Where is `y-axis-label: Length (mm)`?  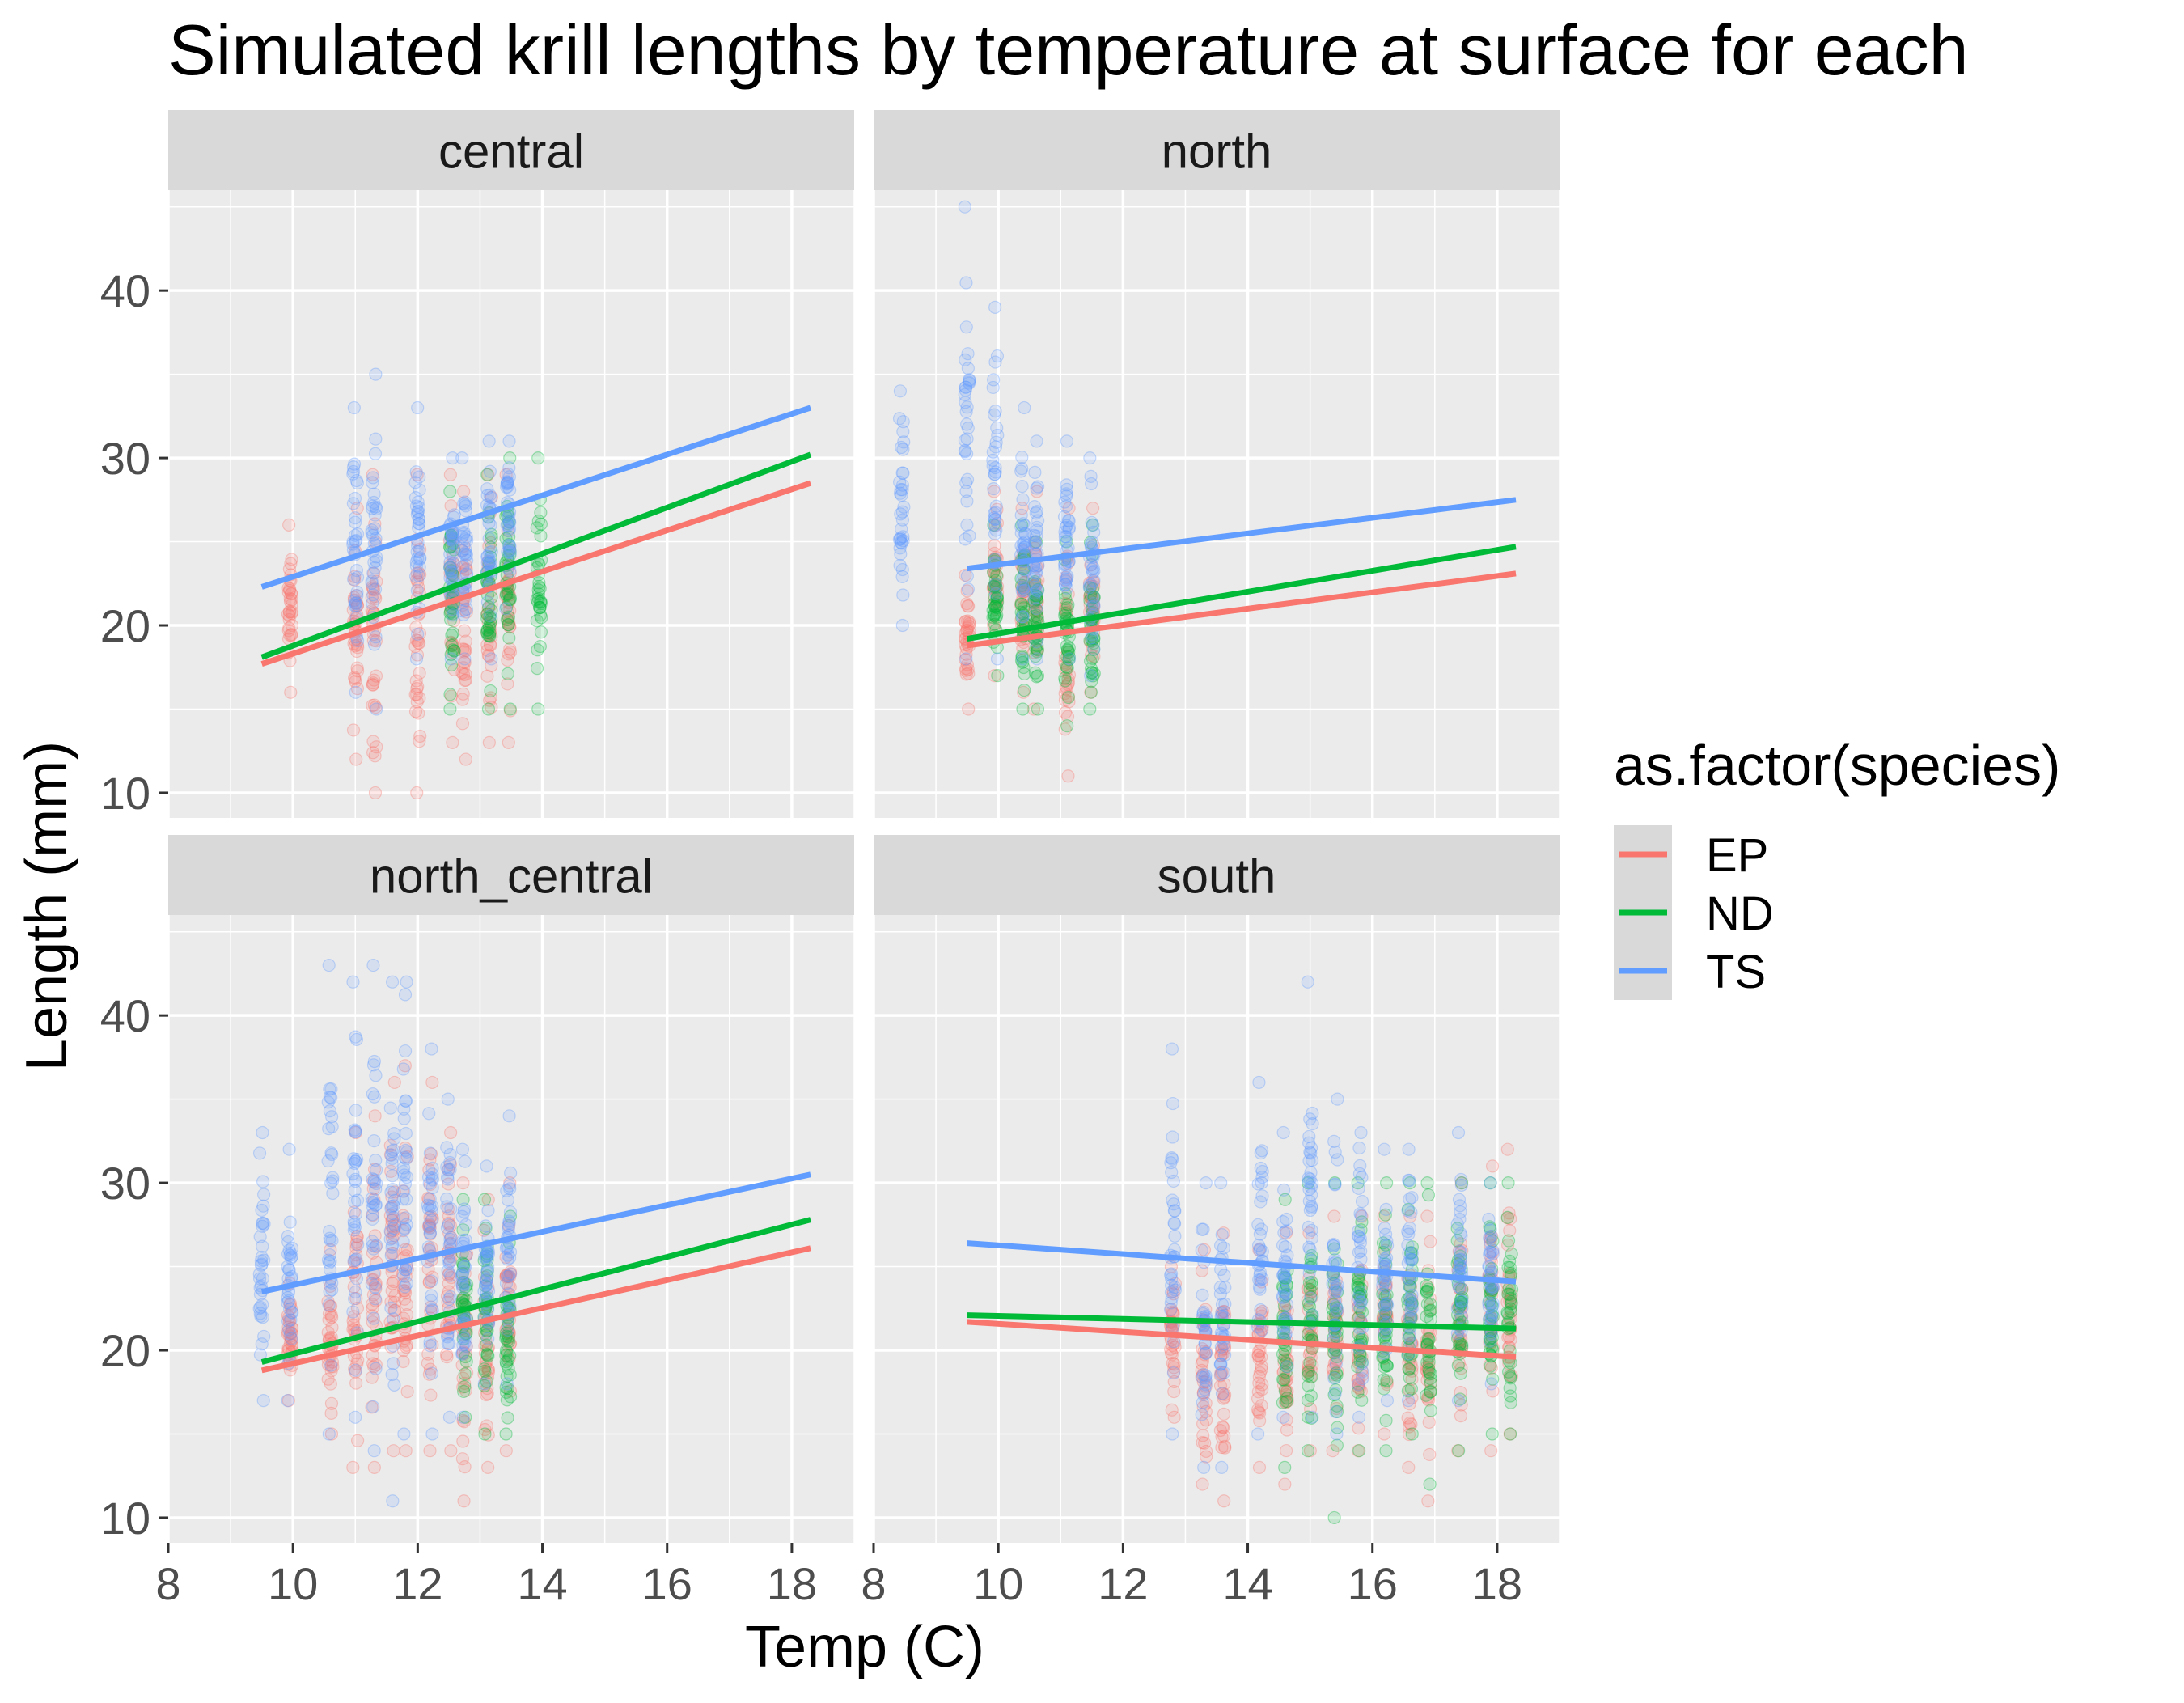 y-axis-label: Length (mm) is located at coordinates (47, 906).